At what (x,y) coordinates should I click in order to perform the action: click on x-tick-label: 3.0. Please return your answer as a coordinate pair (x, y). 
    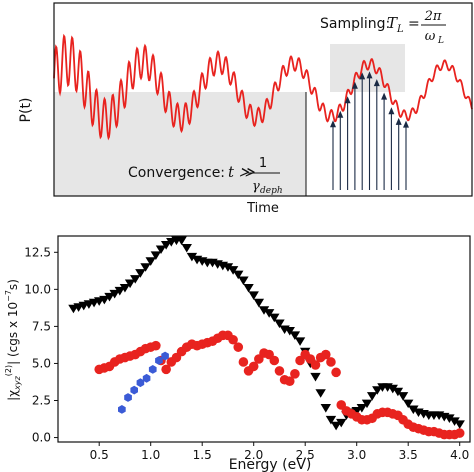
    Looking at the image, I should click on (356, 455).